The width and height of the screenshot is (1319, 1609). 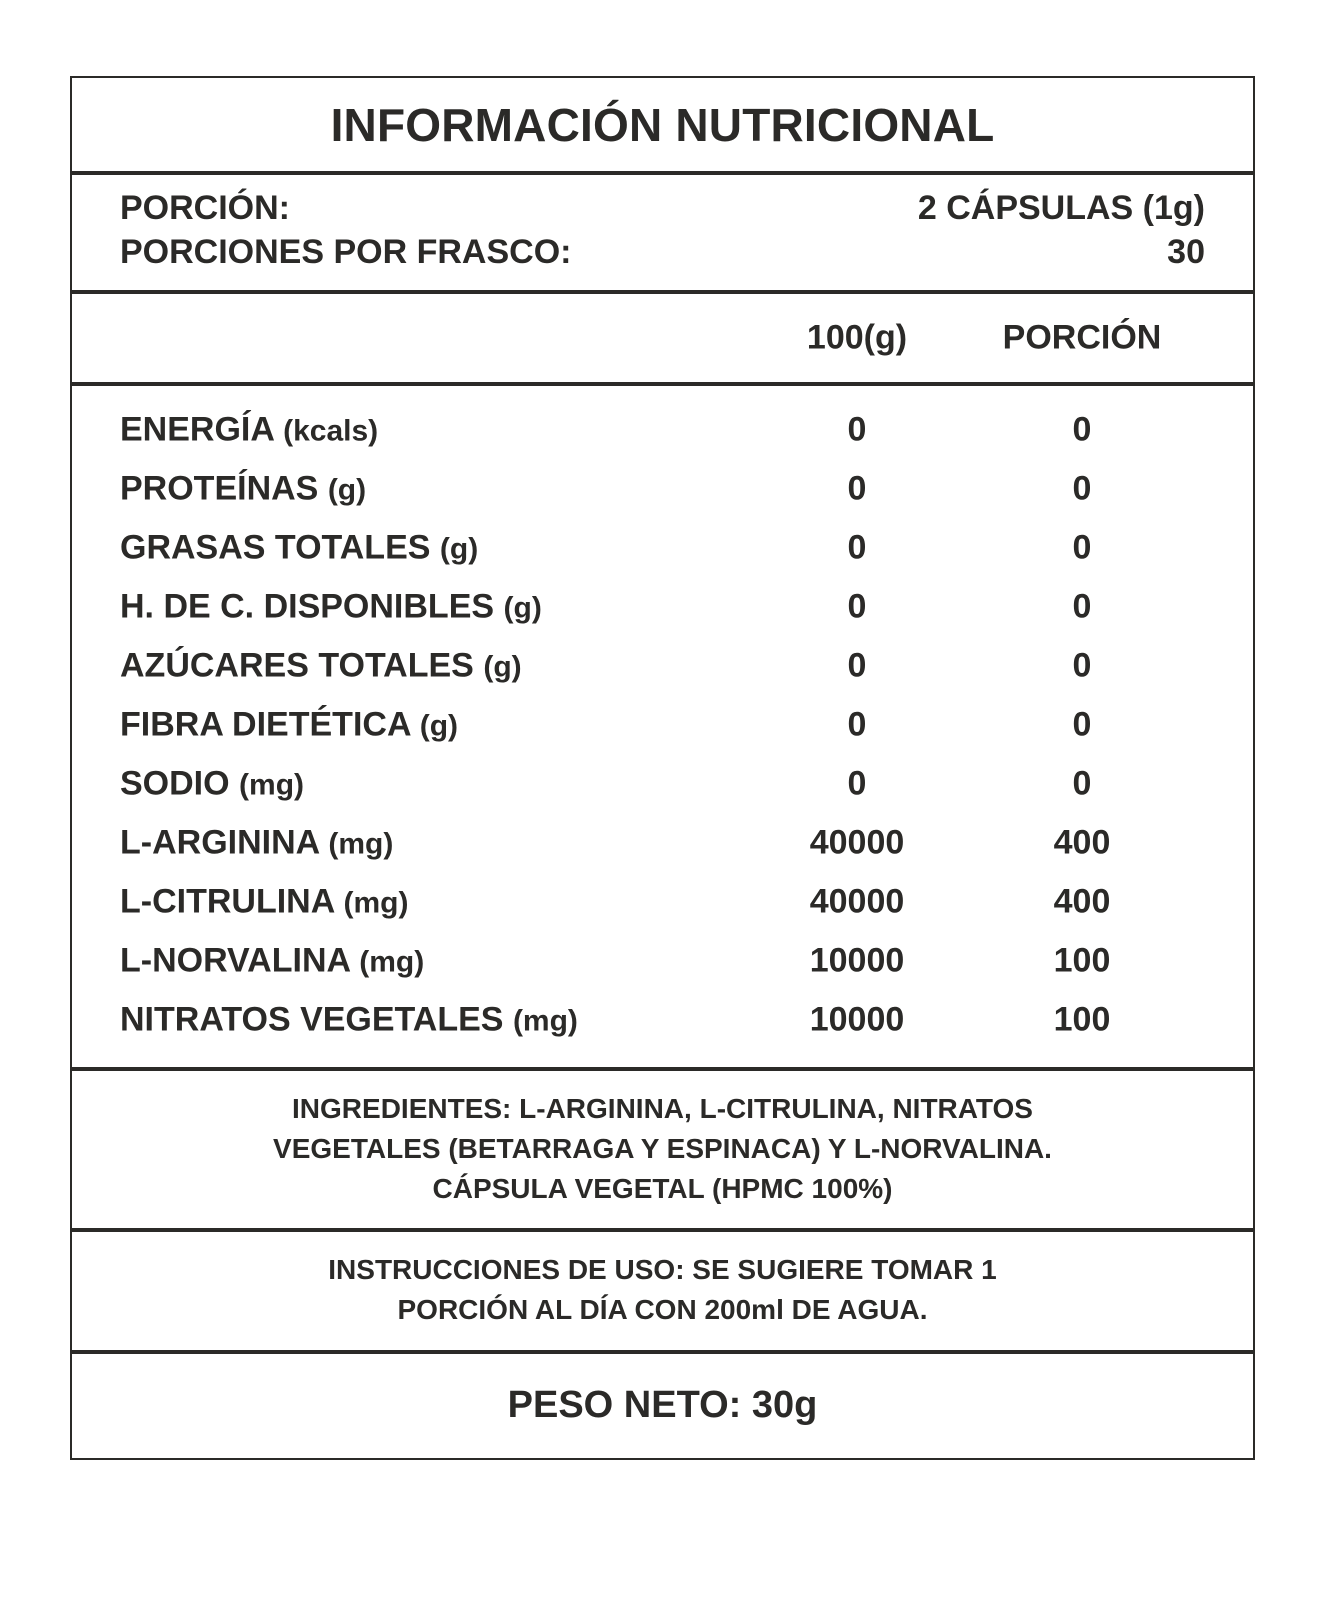 What do you see at coordinates (227, 901) in the screenshot?
I see `nutrient-name-text: L-CITRULINA` at bounding box center [227, 901].